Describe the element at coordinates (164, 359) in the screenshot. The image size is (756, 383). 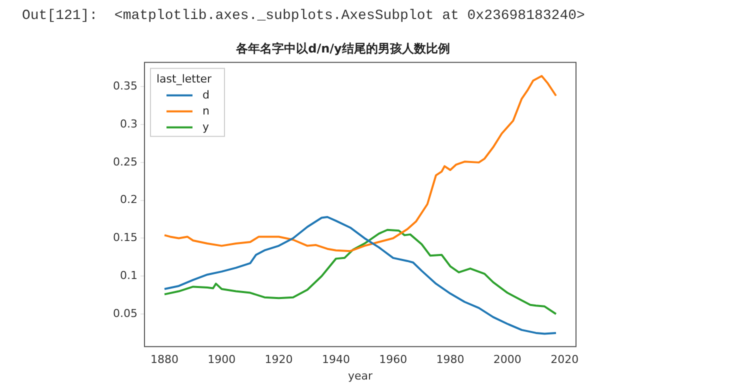
I see `x-tick-label: 1880` at that location.